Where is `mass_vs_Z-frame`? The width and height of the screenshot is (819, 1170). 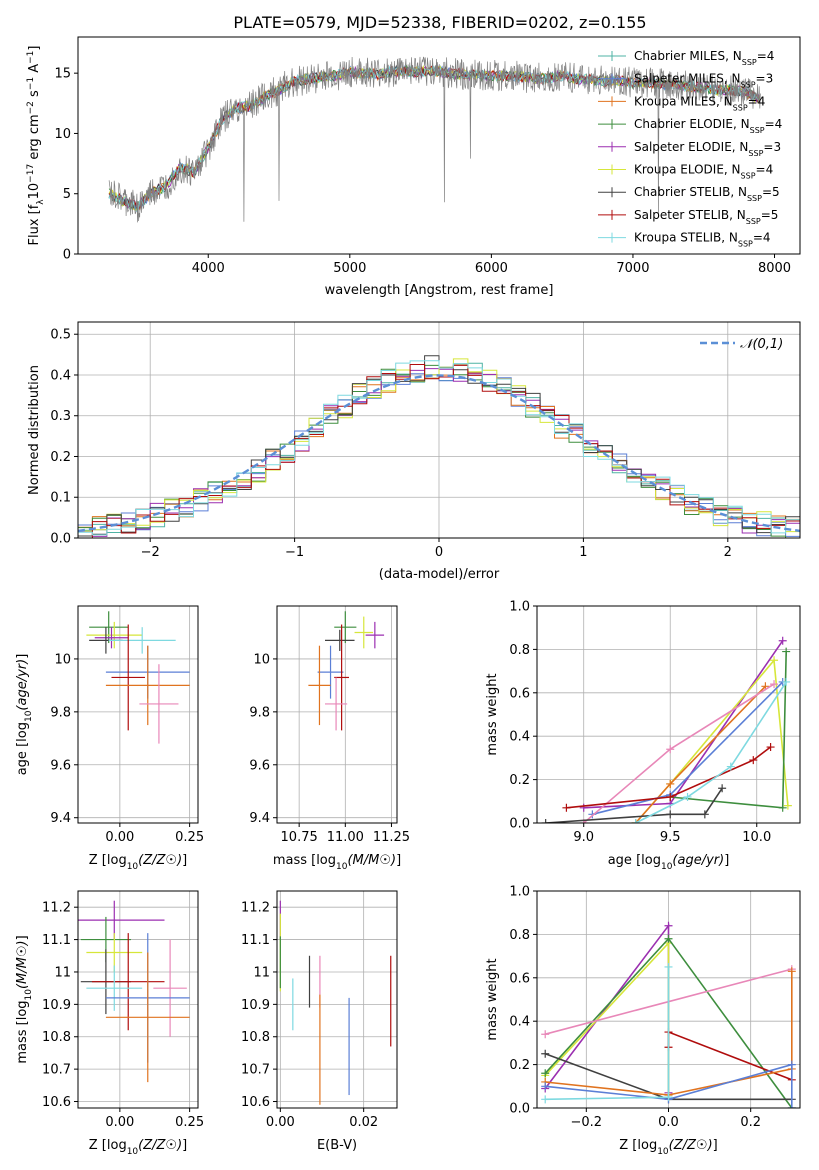
mass_vs_Z-frame is located at coordinates (138, 999).